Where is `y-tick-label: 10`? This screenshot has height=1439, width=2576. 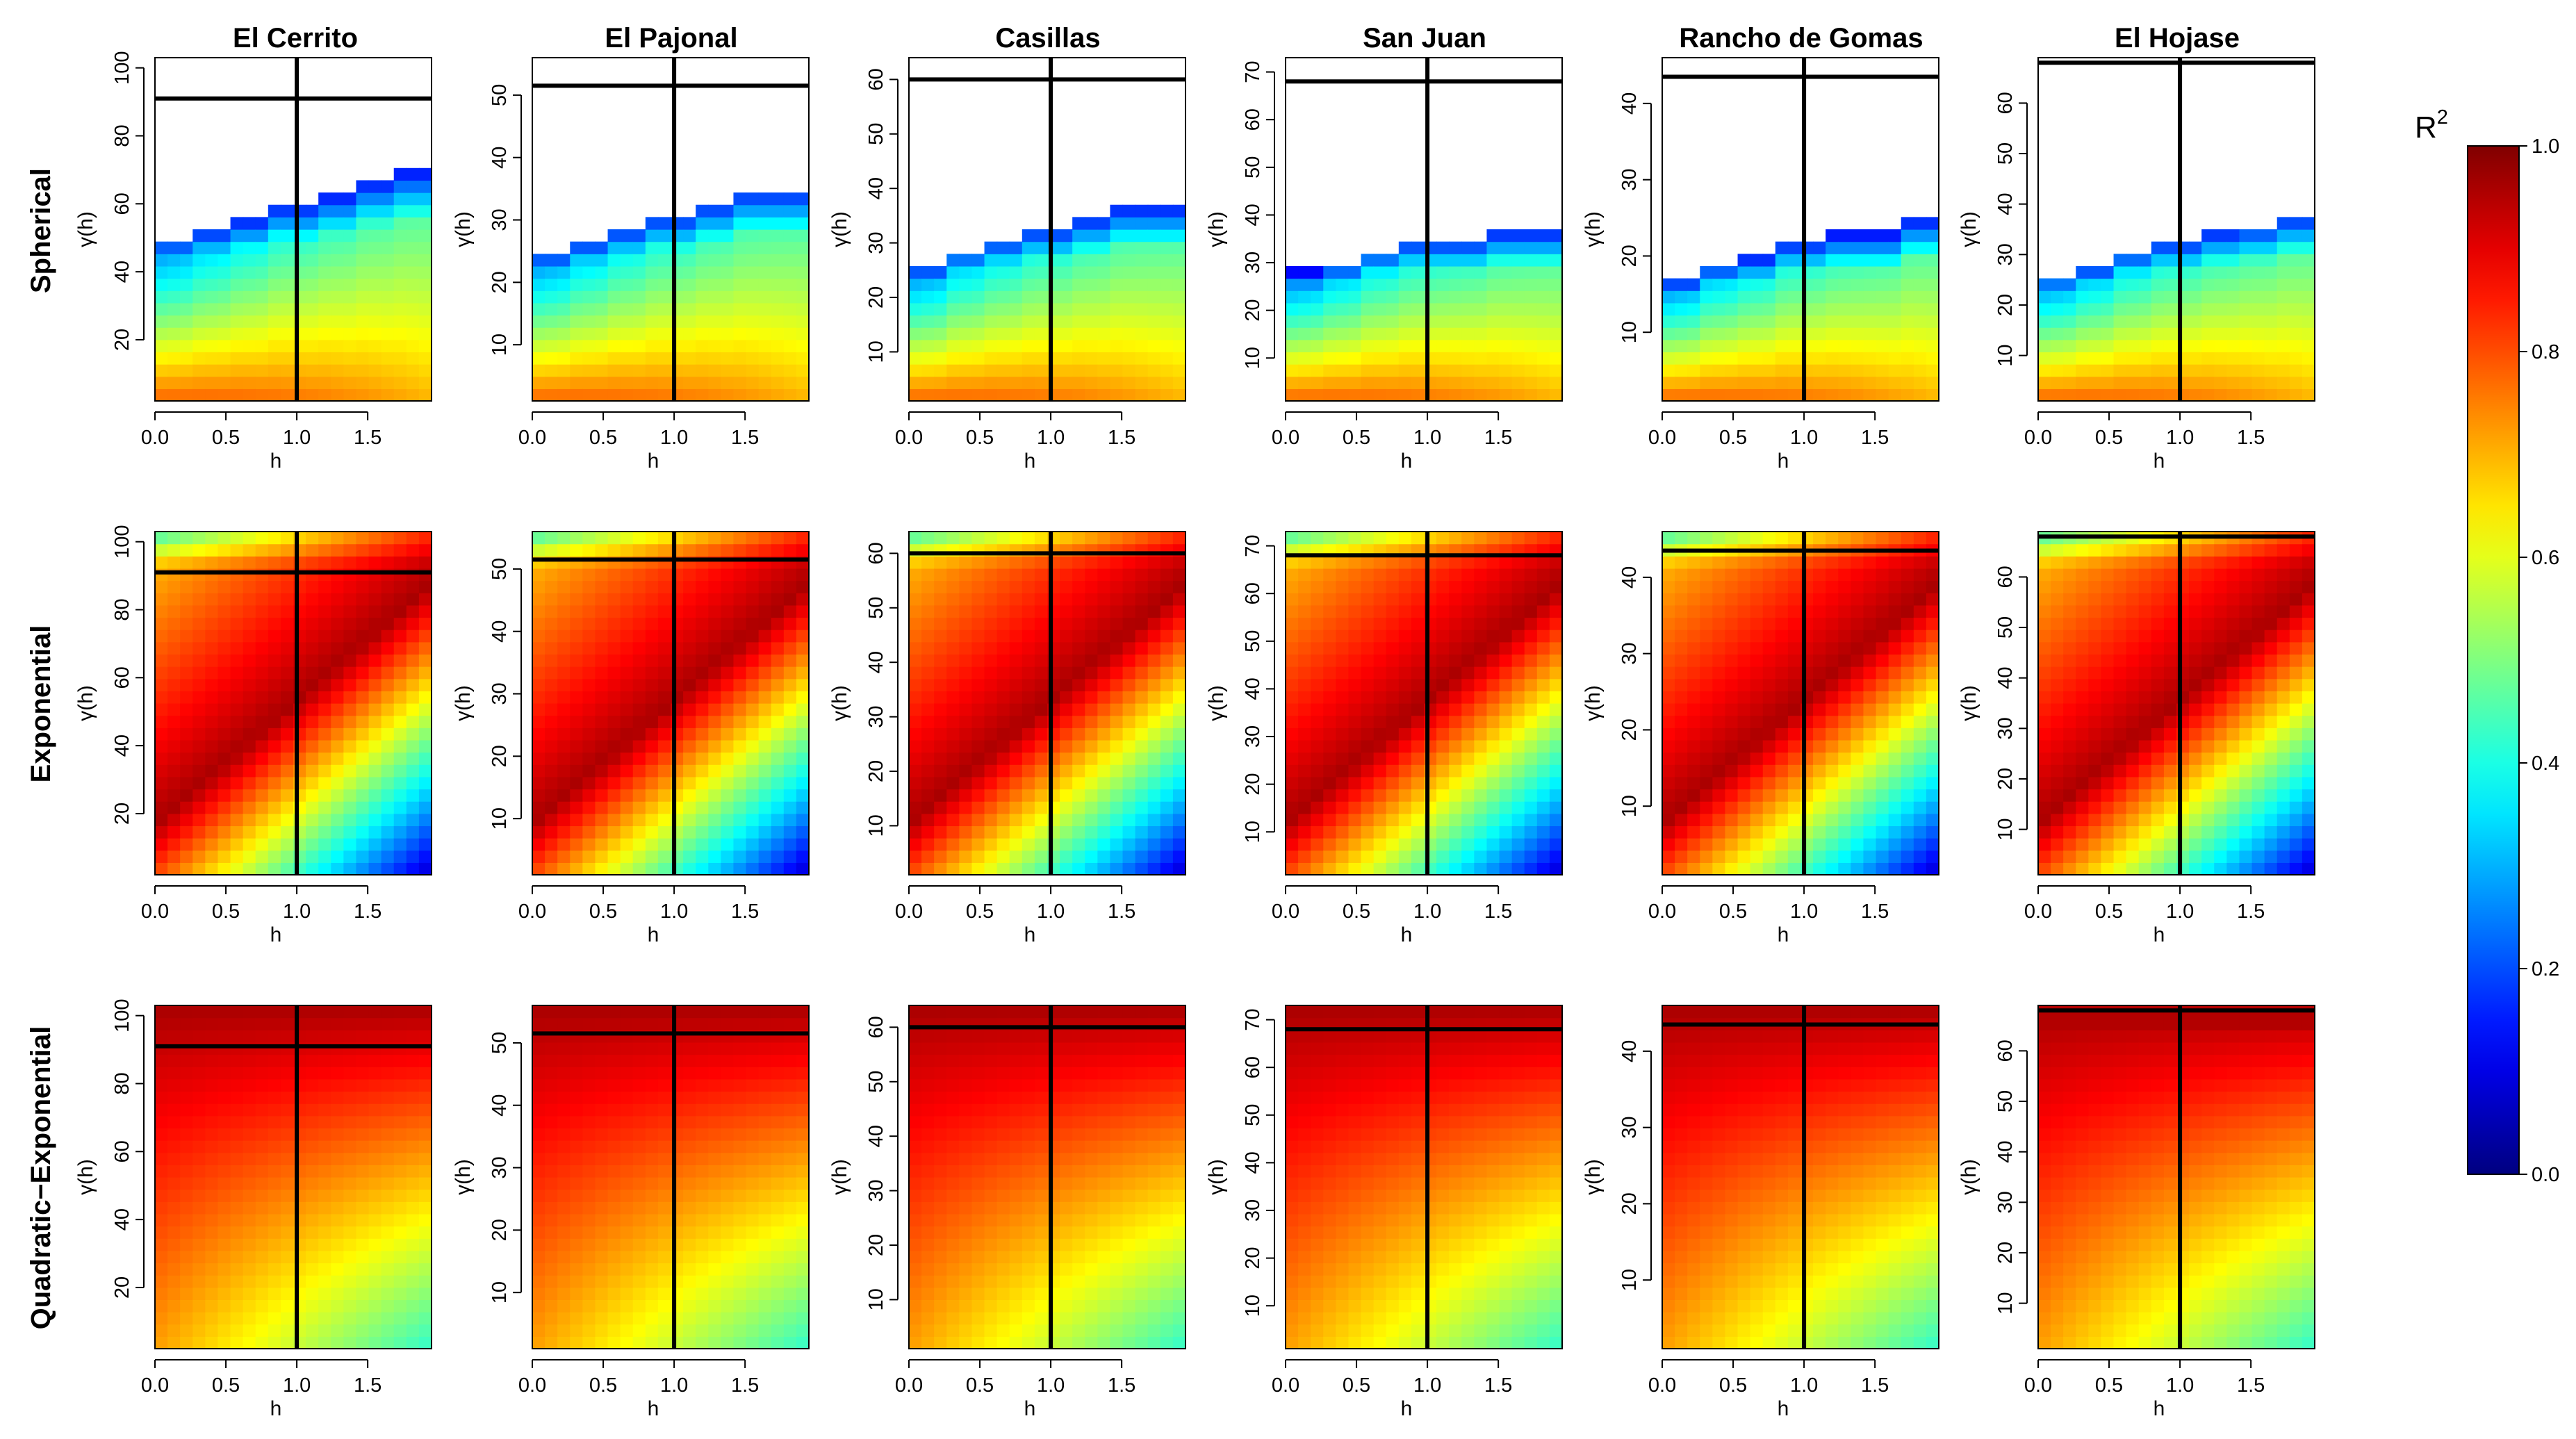 y-tick-label: 10 is located at coordinates (876, 825).